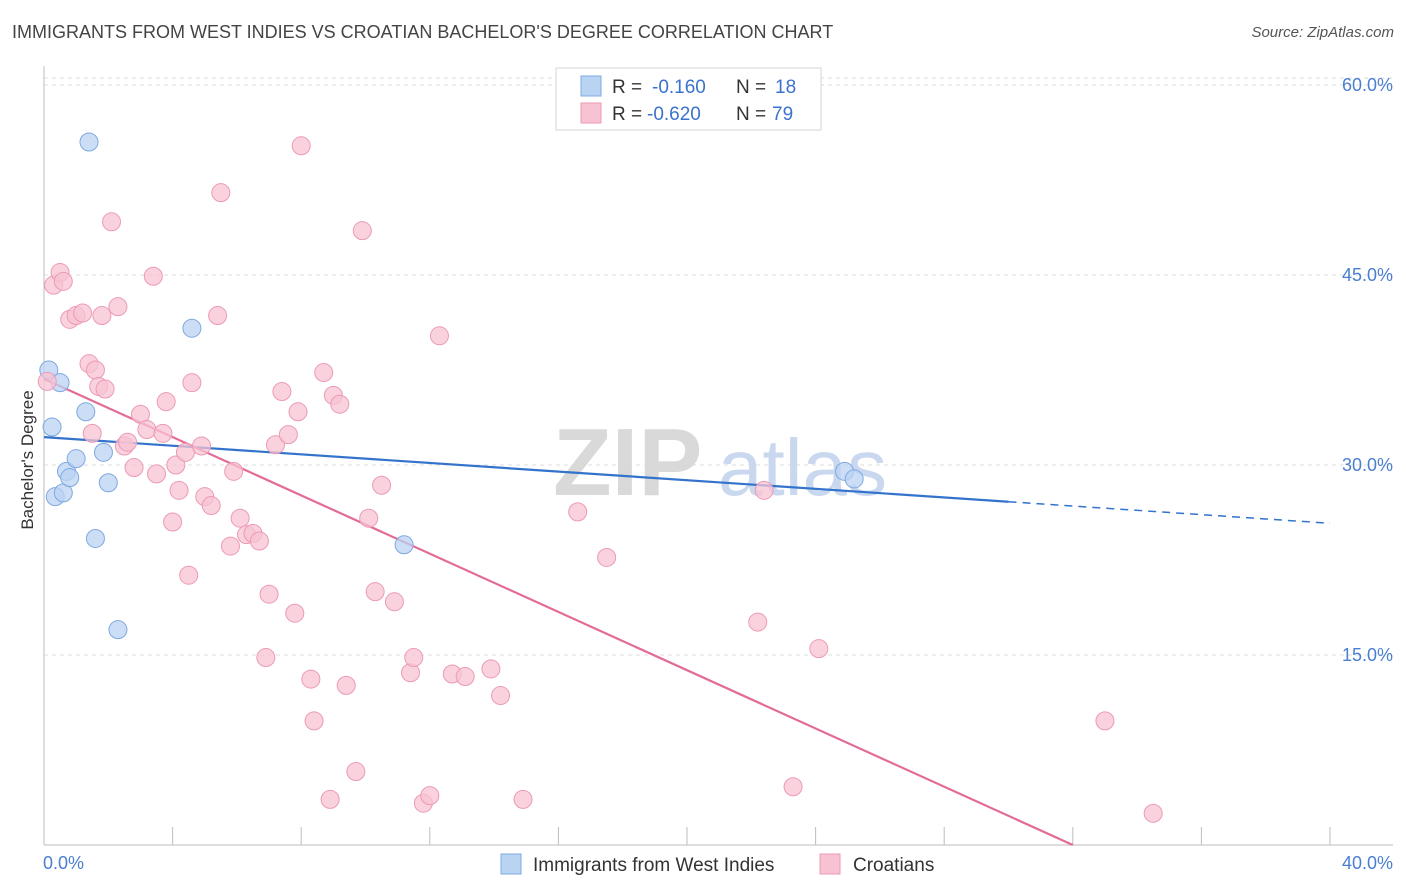 This screenshot has width=1406, height=892. I want to click on stats-legend-n-value-1: 18, so click(785, 87).